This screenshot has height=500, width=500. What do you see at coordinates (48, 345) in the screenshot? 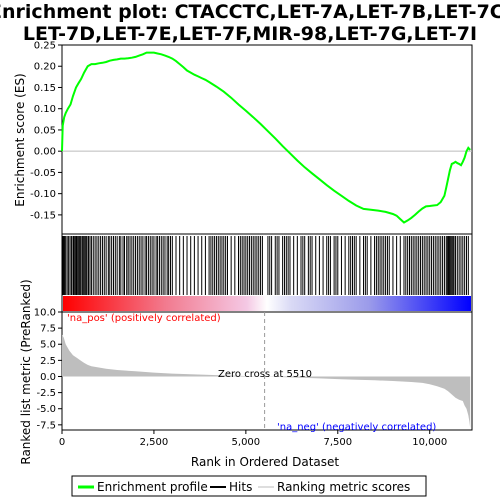
I see `metric-y-tick-label: 5.0` at bounding box center [48, 345].